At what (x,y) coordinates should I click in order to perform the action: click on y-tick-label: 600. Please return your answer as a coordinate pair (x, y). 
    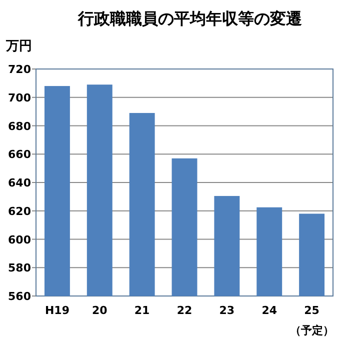
    Looking at the image, I should click on (20, 239).